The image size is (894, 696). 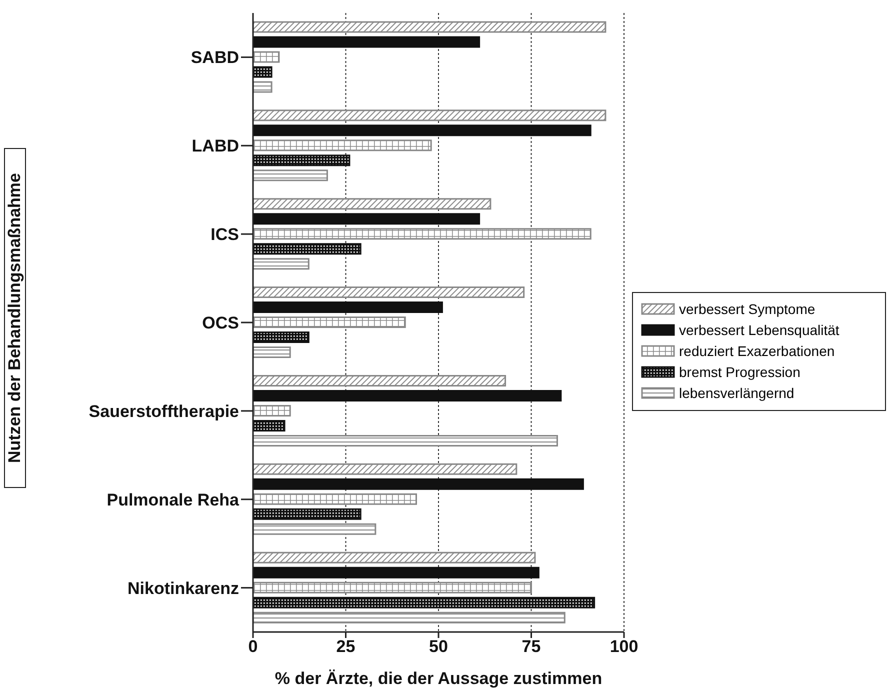 What do you see at coordinates (747, 309) in the screenshot?
I see `legend-label: verbessert Symptome` at bounding box center [747, 309].